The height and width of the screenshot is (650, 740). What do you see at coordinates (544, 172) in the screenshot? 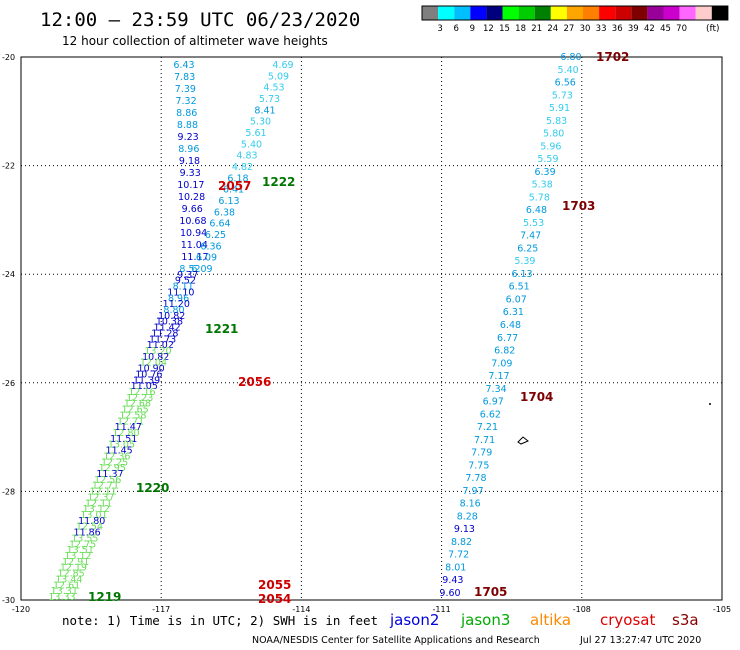
I see `wave-height-value: 6.39` at bounding box center [544, 172].